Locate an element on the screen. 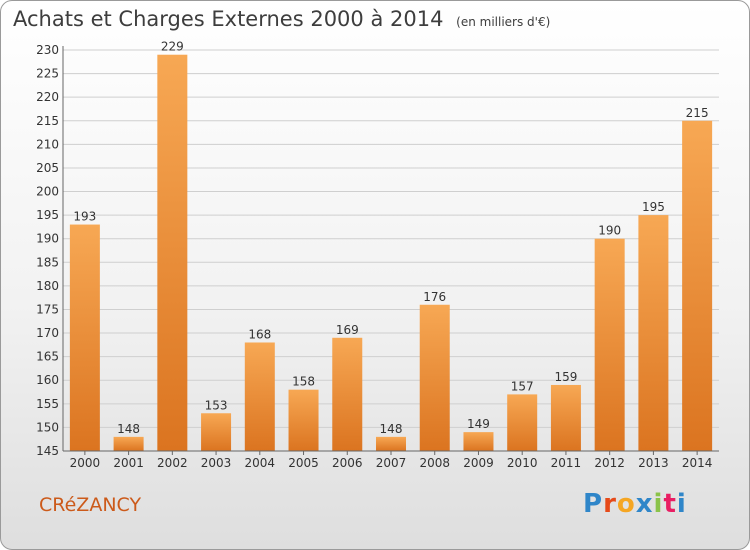 This screenshot has width=750, height=550. logo-letter: P is located at coordinates (593, 504).